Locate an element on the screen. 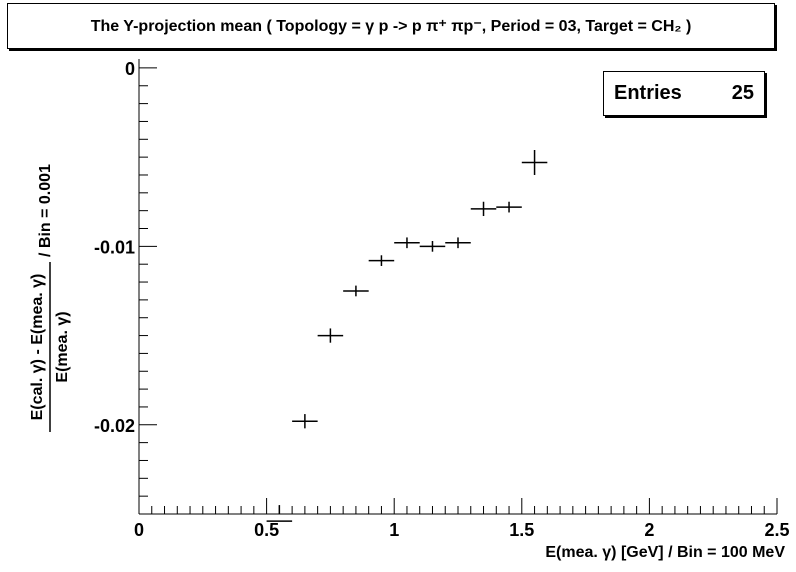 The width and height of the screenshot is (796, 572). y-tick-label: 0 is located at coordinates (130, 69).